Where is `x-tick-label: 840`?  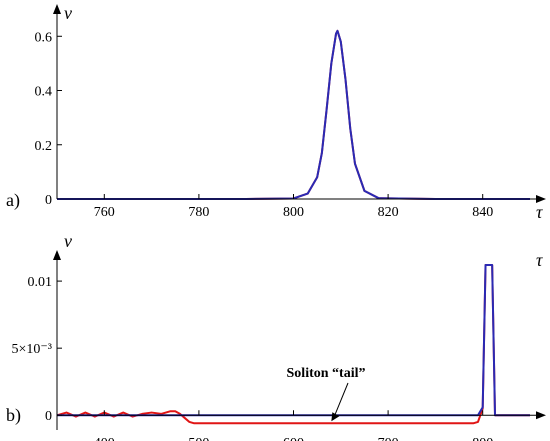 x-tick-label: 840 is located at coordinates (482, 212).